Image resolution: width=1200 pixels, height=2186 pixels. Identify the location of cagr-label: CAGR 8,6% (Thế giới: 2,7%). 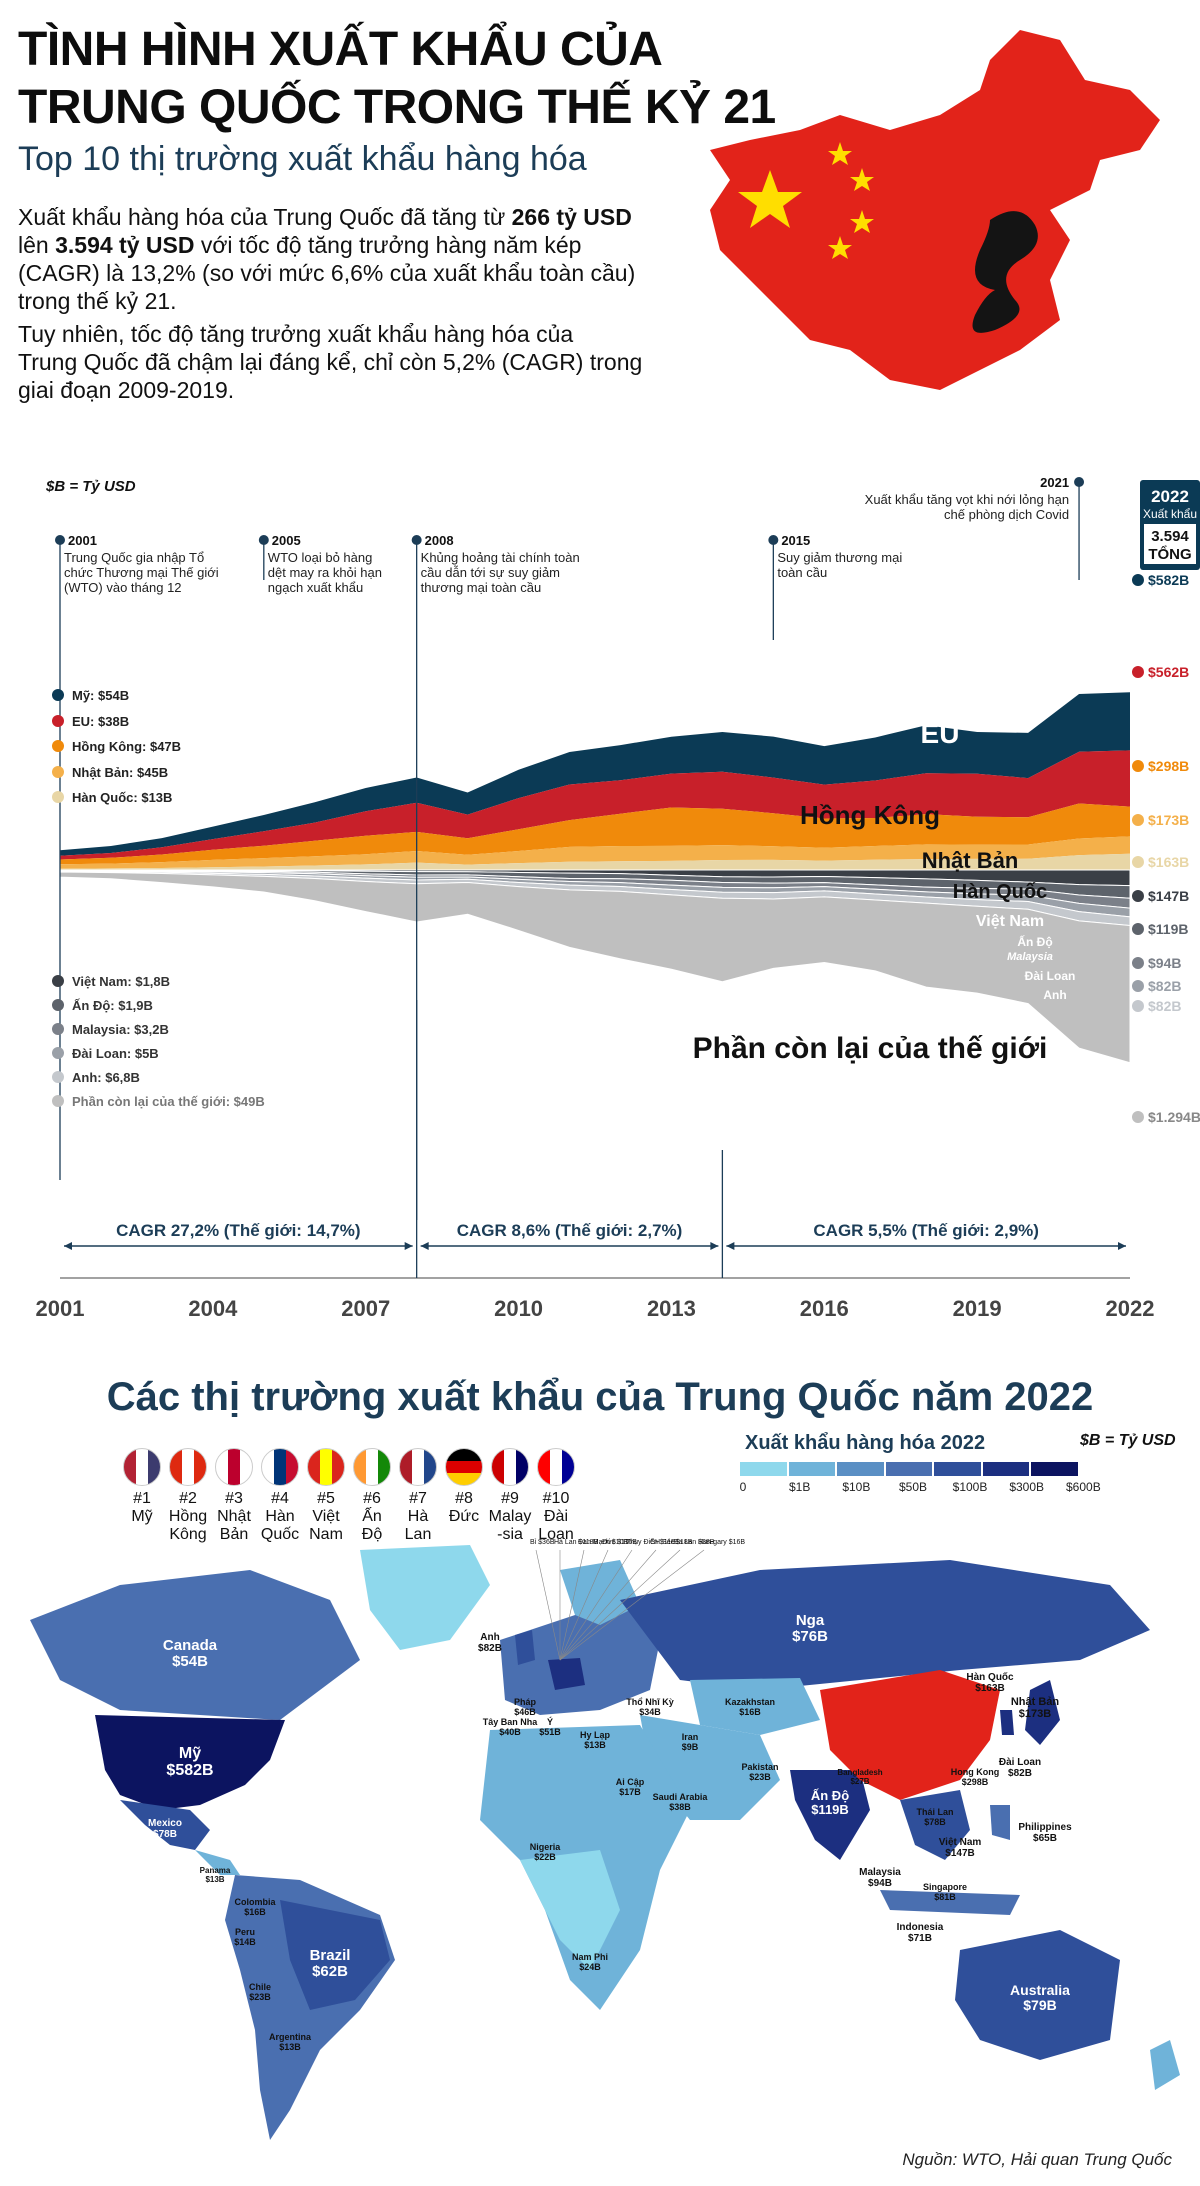
(570, 1230).